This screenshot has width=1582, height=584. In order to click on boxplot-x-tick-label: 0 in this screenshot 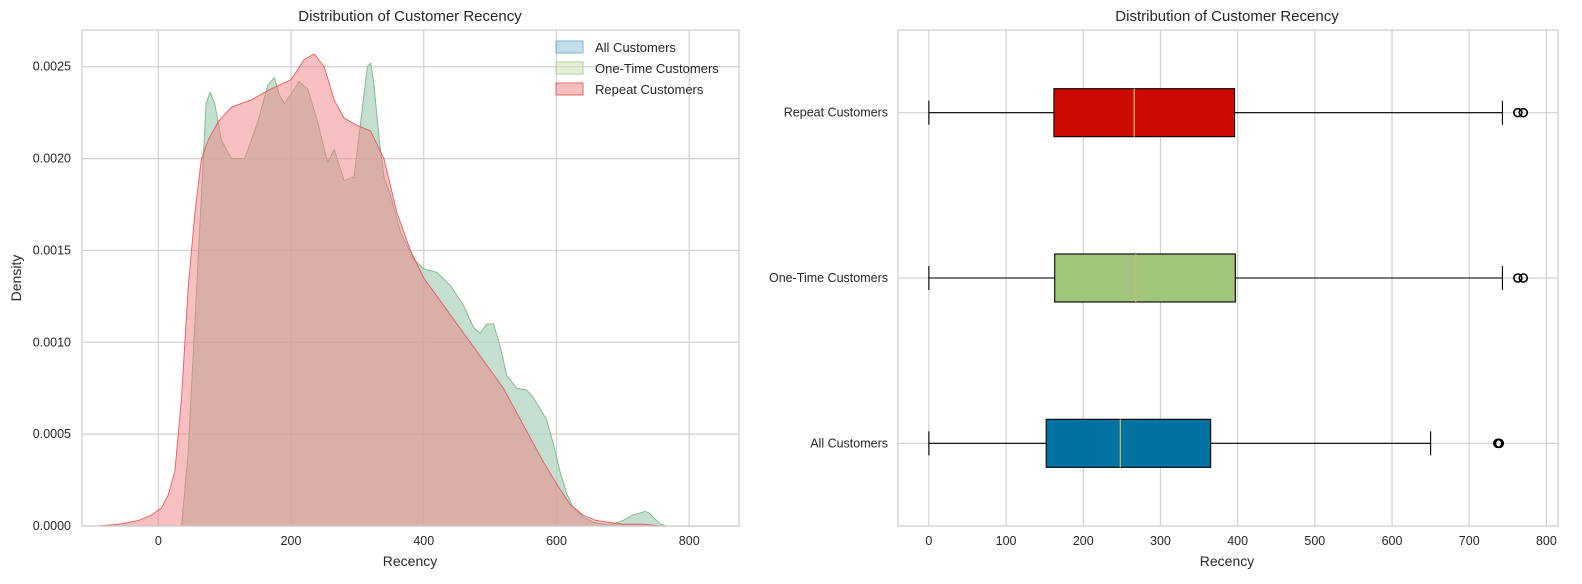, I will do `click(928, 541)`.